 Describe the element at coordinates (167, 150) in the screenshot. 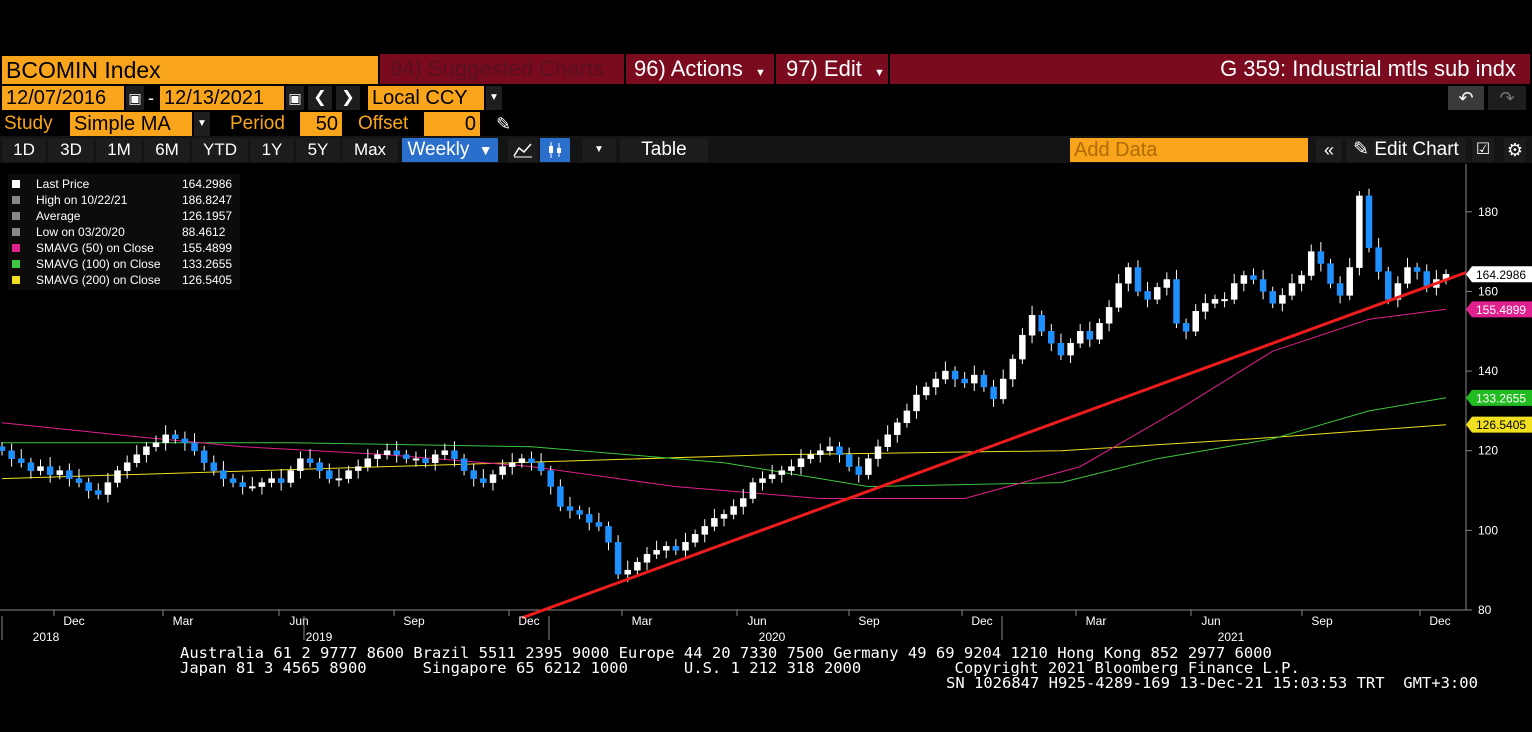

I see `range-6m-button: 6M` at that location.